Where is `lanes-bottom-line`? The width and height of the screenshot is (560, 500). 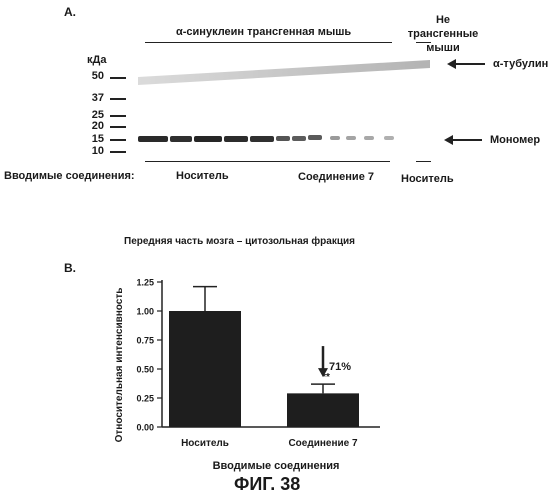
lanes-bottom-line is located at coordinates (267, 161).